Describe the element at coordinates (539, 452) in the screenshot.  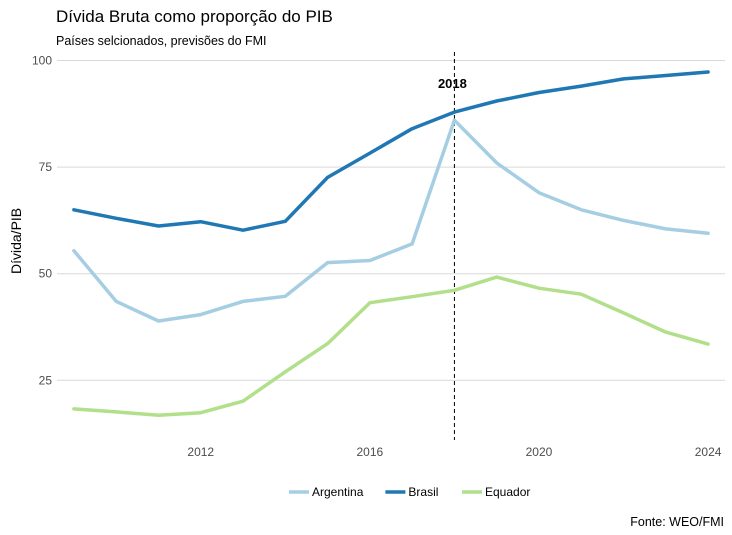
I see `x-tick-label-2020: 2020` at that location.